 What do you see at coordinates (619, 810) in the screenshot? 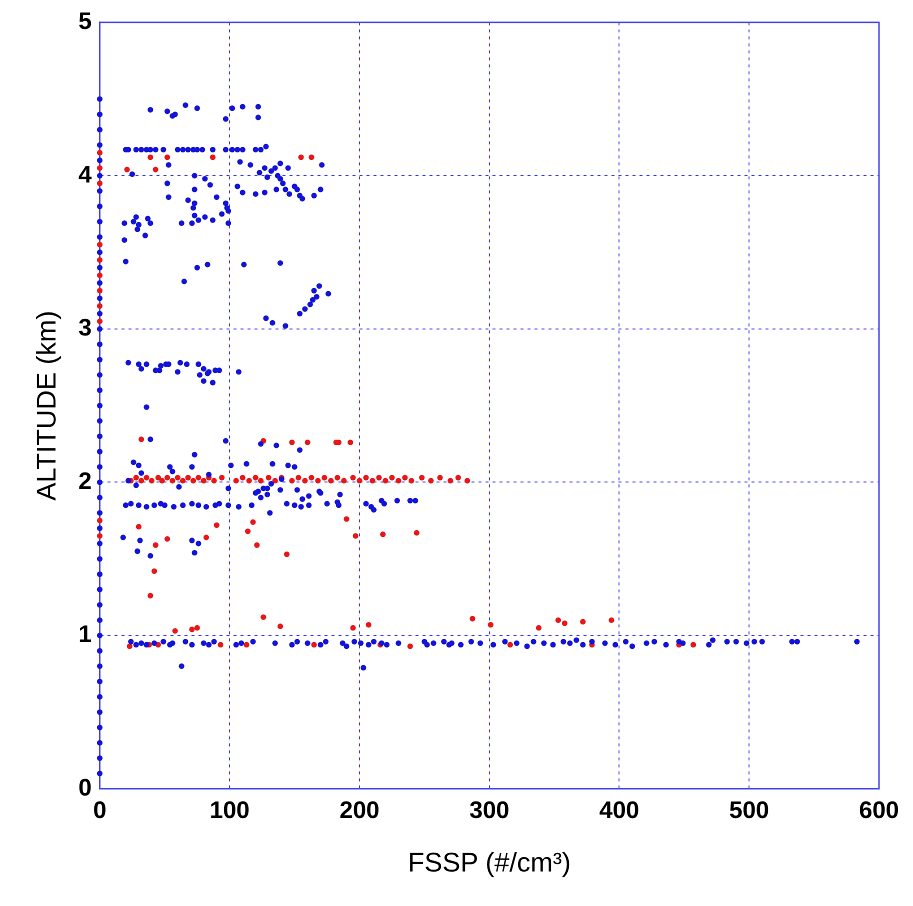
I see `x-tick-label: 400` at bounding box center [619, 810].